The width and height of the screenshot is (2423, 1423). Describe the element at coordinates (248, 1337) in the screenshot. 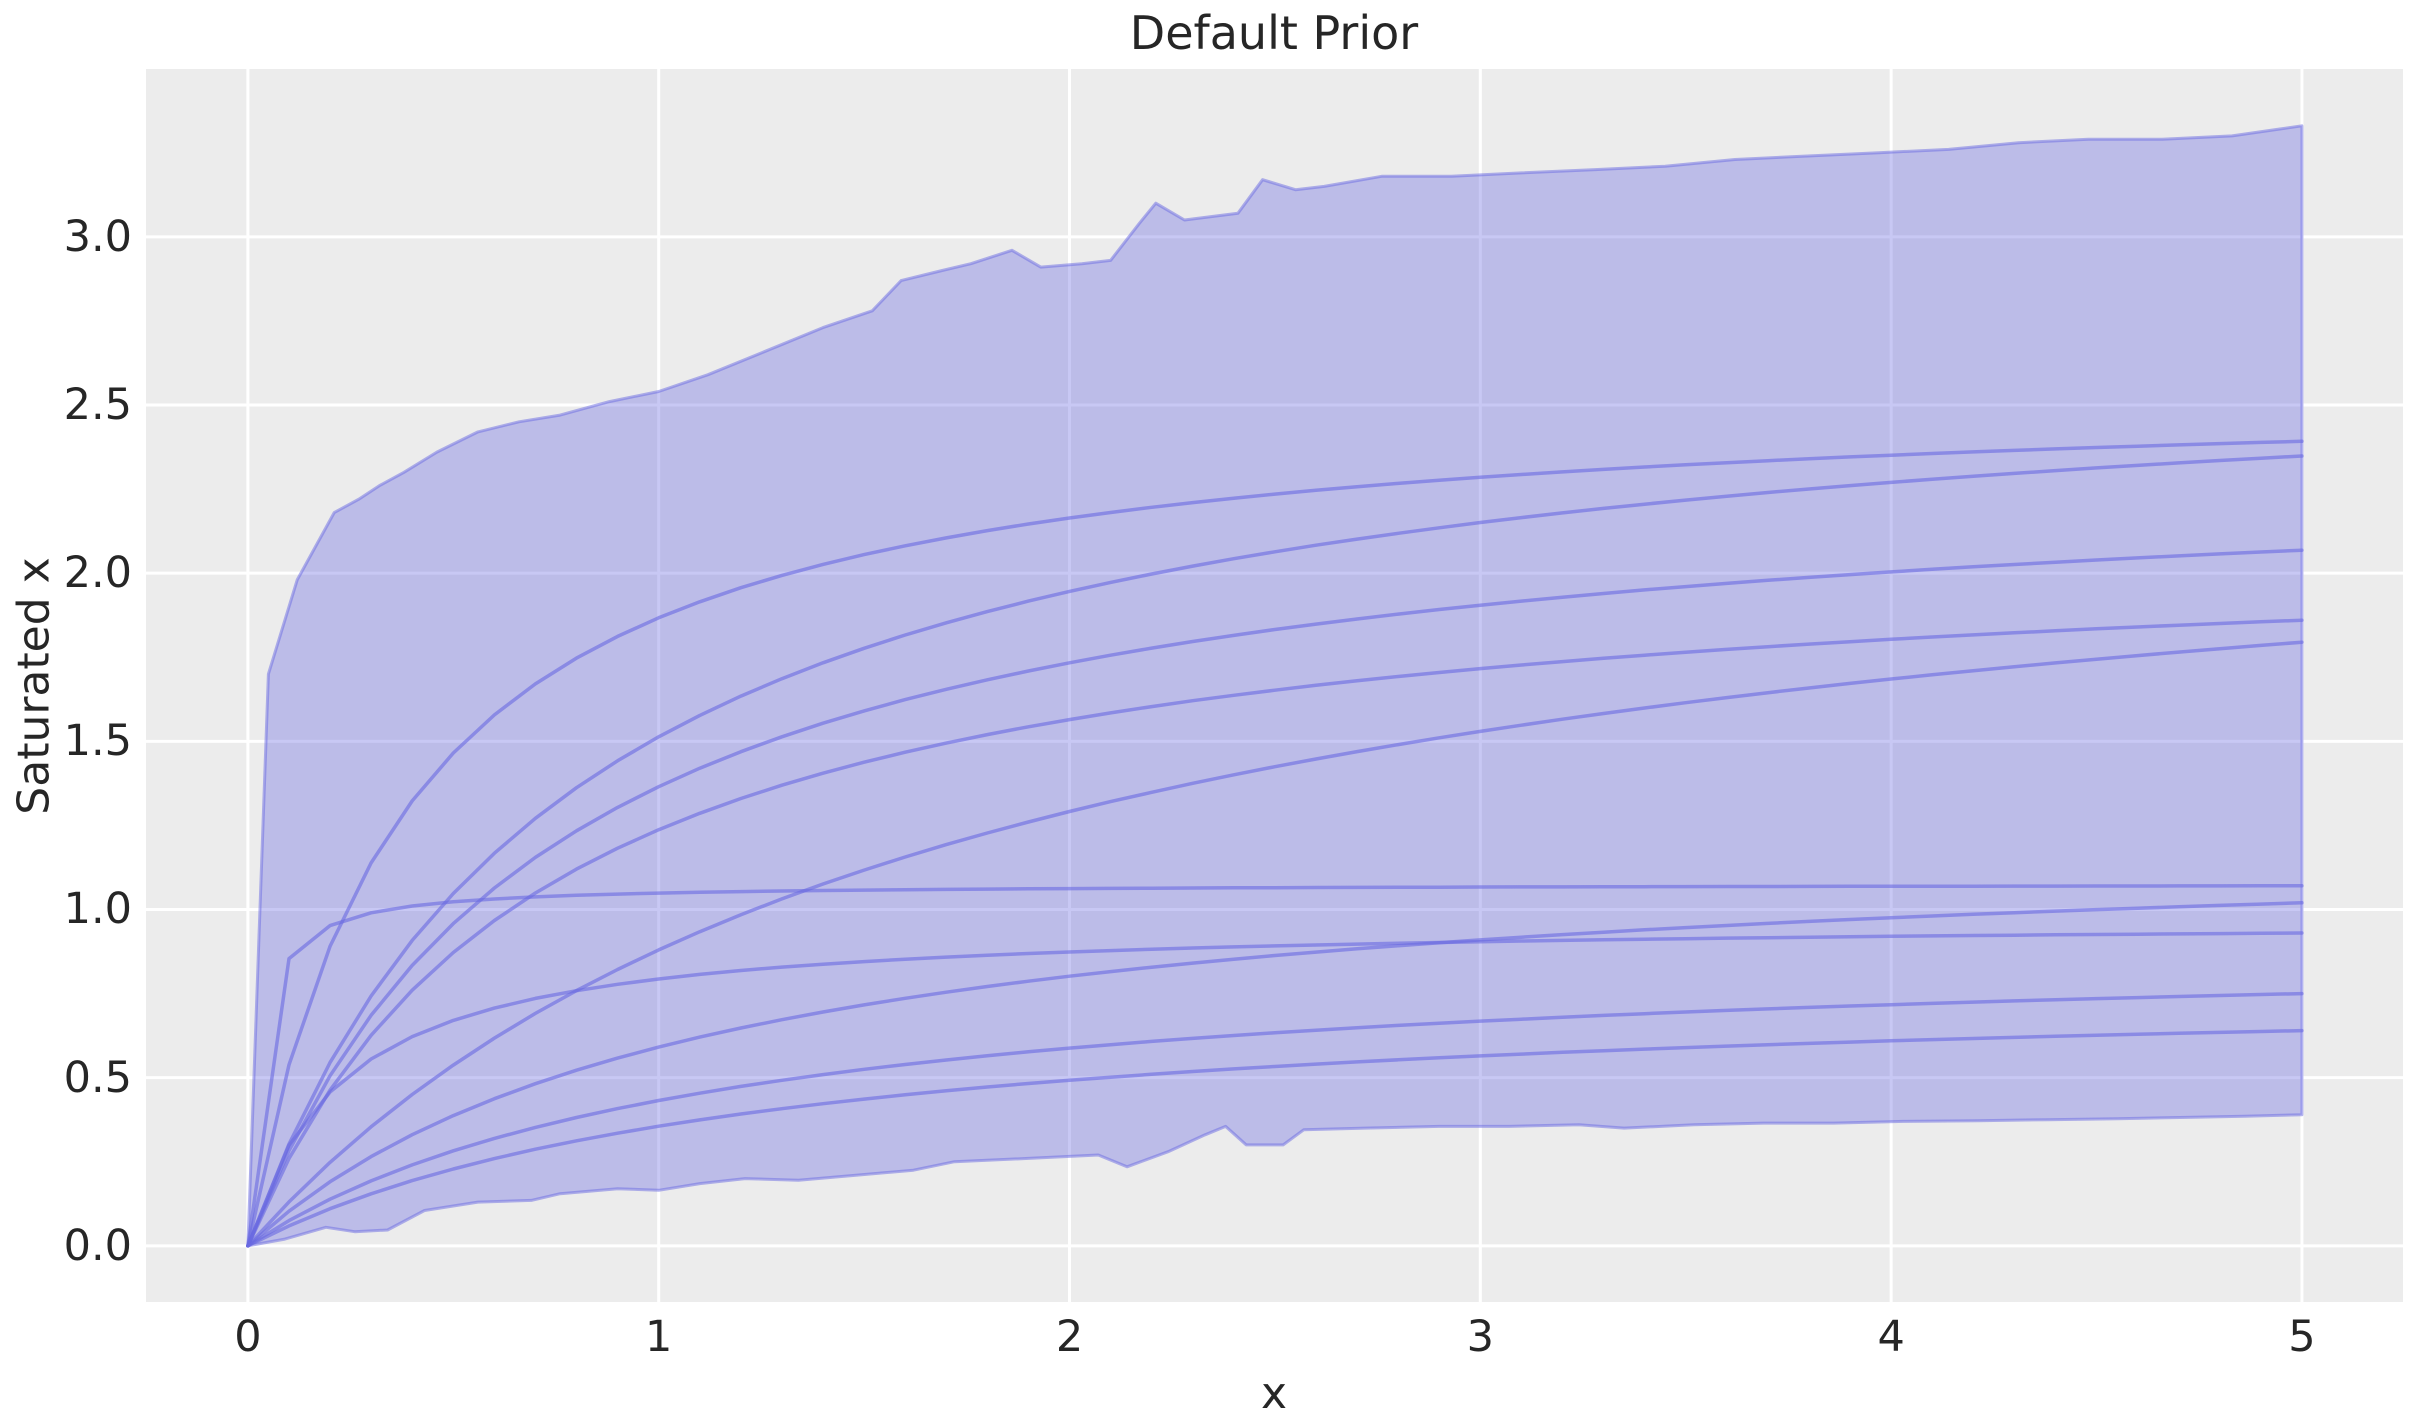

I see `x-tick-label: 0` at that location.